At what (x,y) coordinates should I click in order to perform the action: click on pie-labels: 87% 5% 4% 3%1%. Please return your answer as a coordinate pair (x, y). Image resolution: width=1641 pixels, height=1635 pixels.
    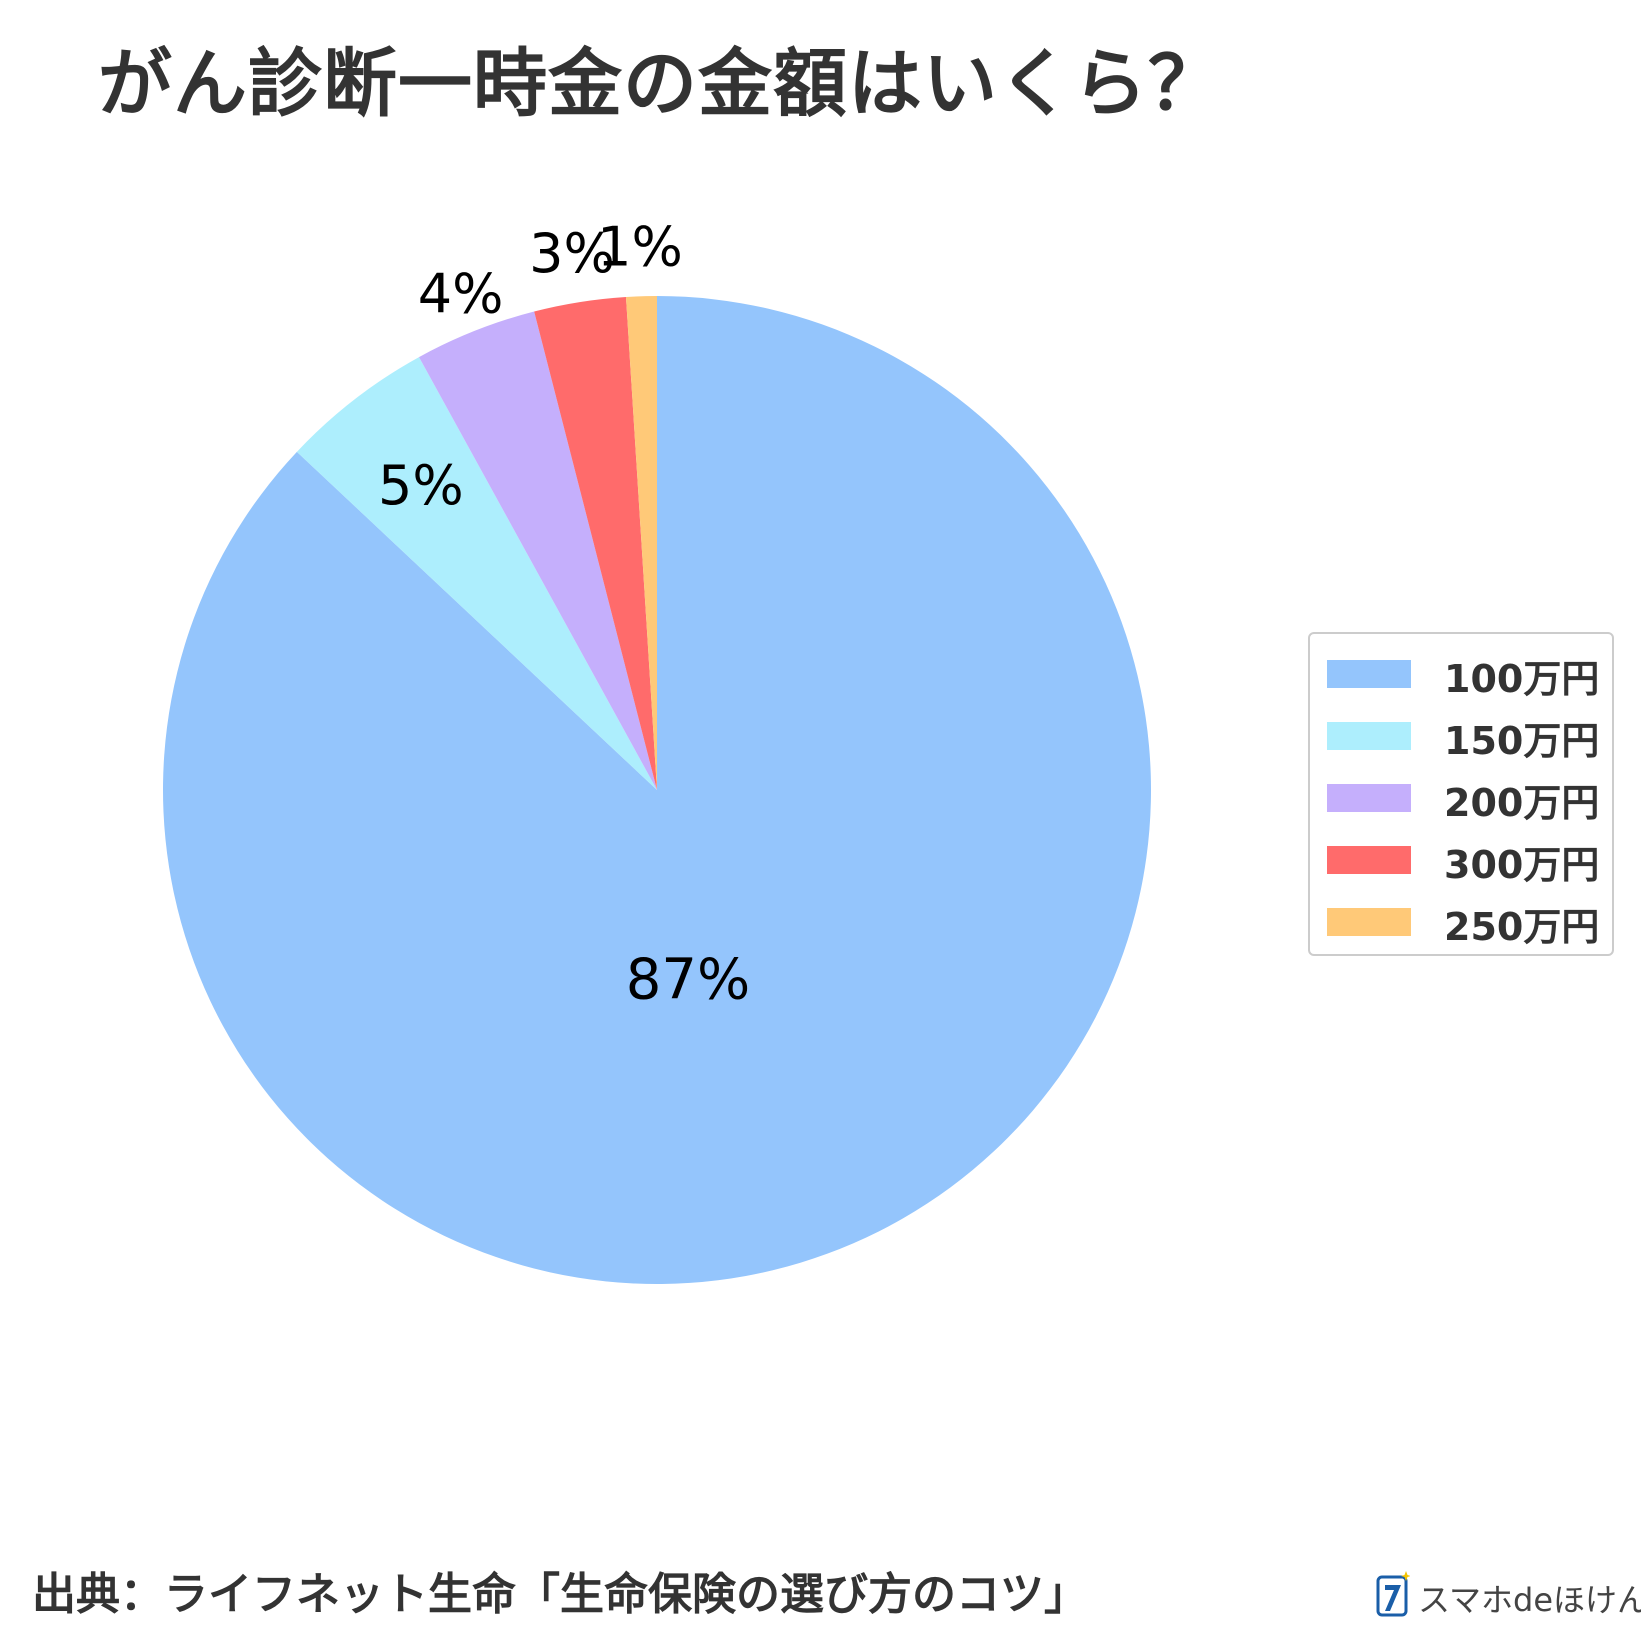
    Looking at the image, I should click on (564, 613).